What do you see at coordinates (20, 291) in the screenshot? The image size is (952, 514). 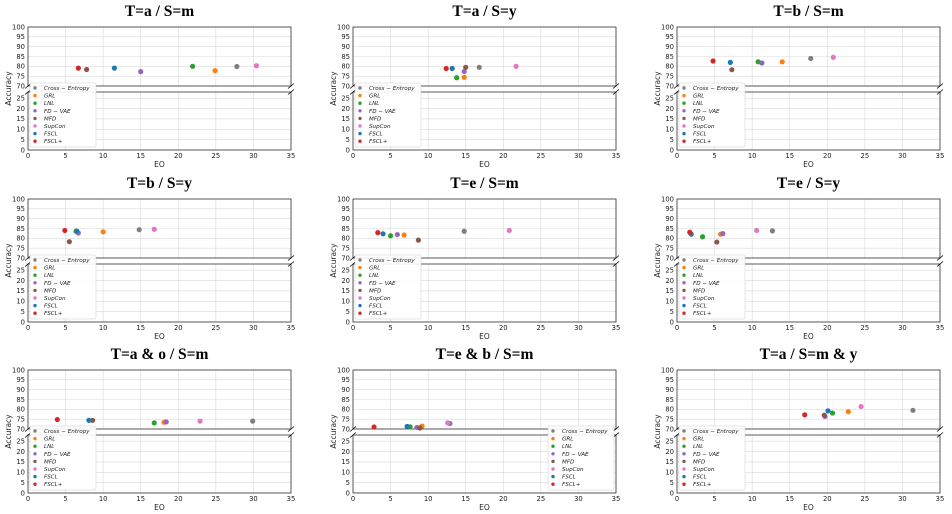 I see `y-tick-label: 15` at bounding box center [20, 291].